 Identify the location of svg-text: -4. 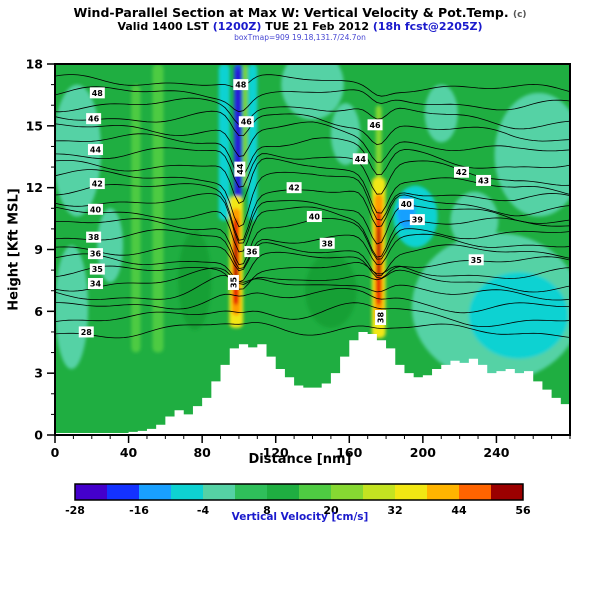
(203, 510).